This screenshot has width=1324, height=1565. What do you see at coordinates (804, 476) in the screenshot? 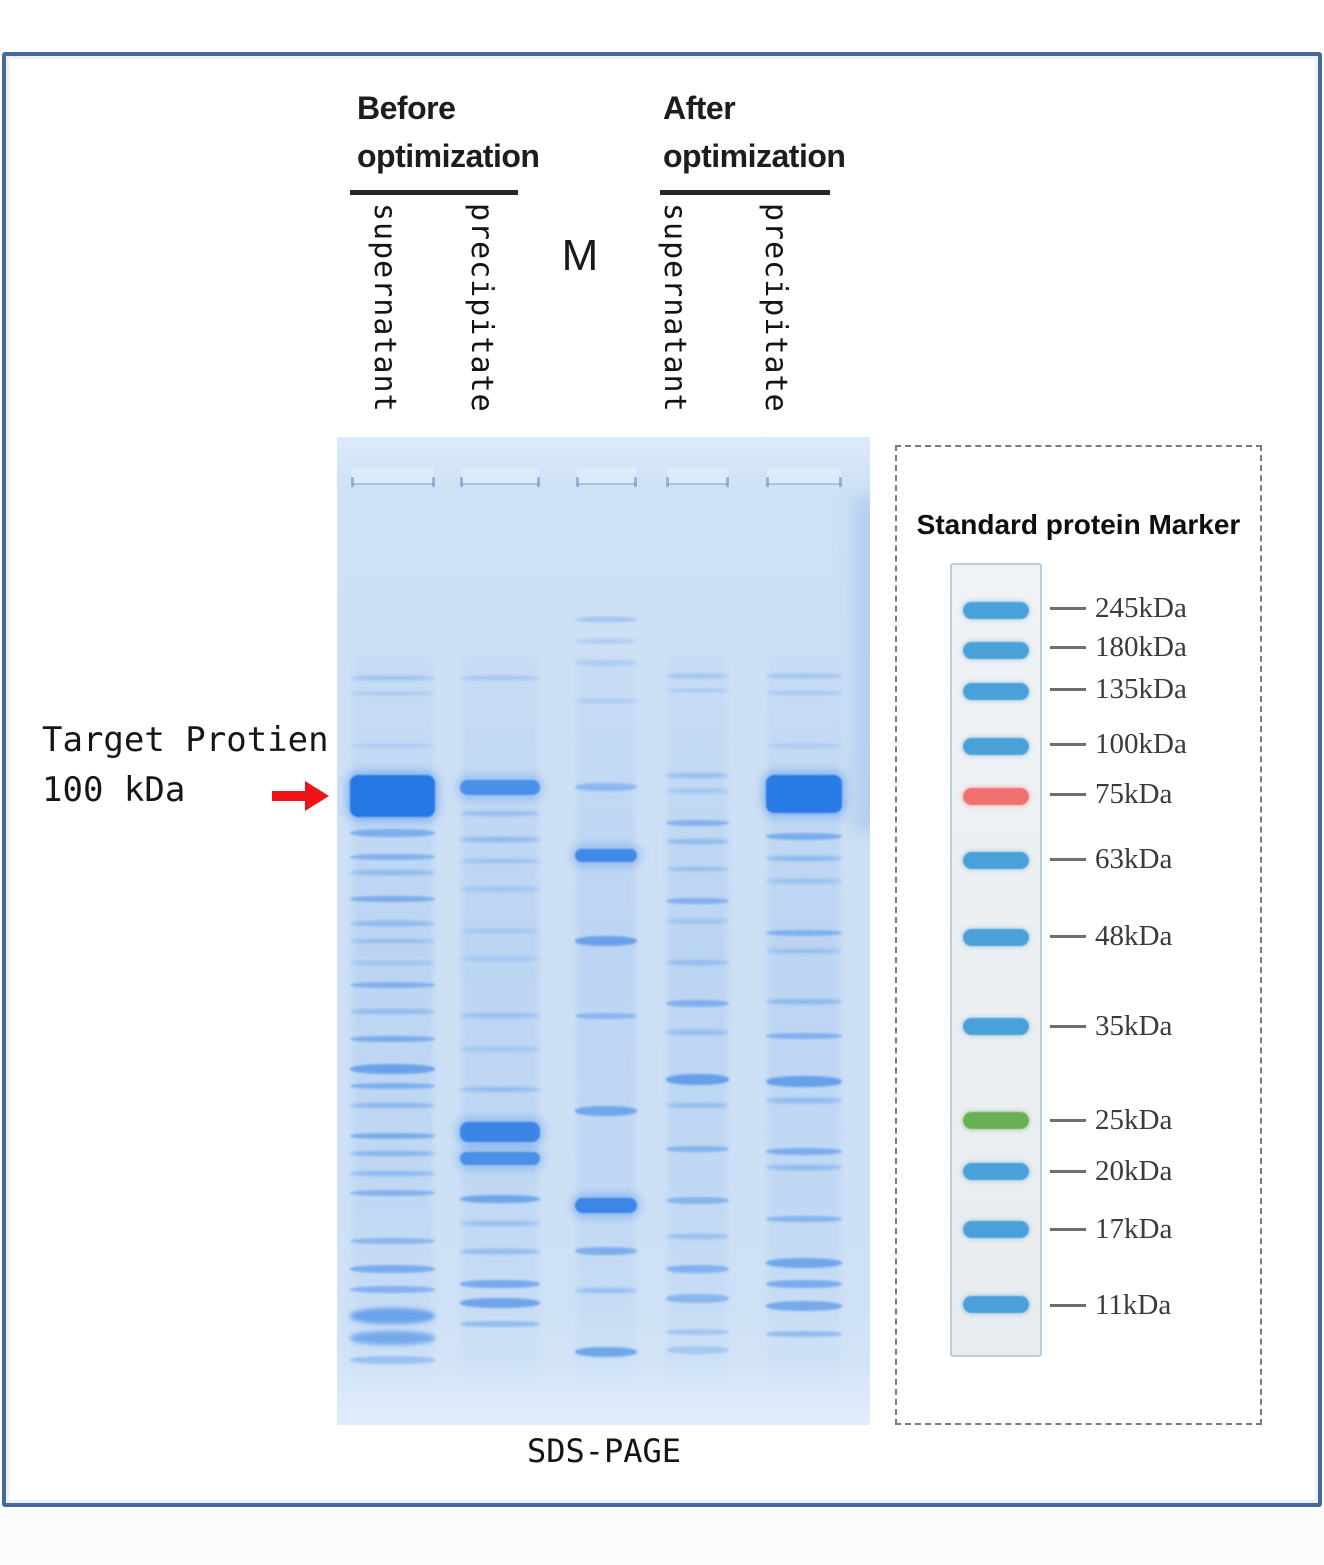
I see `gel-well-after-precipitate` at bounding box center [804, 476].